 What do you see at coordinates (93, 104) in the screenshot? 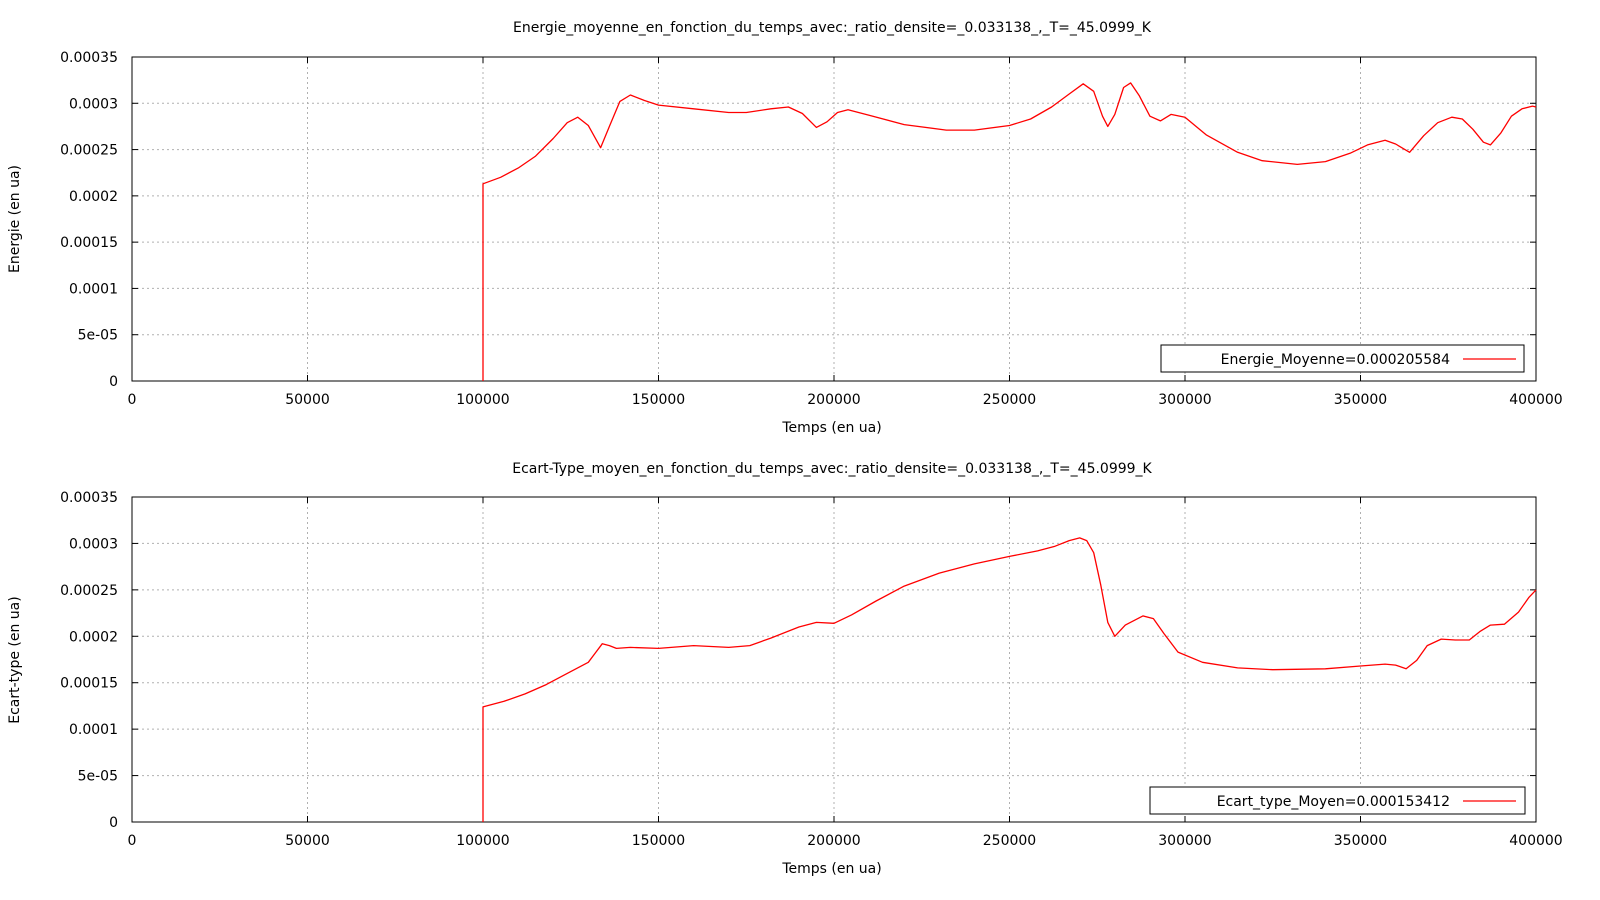
I see `energy-y-tick-label: 0.0003` at bounding box center [93, 104].